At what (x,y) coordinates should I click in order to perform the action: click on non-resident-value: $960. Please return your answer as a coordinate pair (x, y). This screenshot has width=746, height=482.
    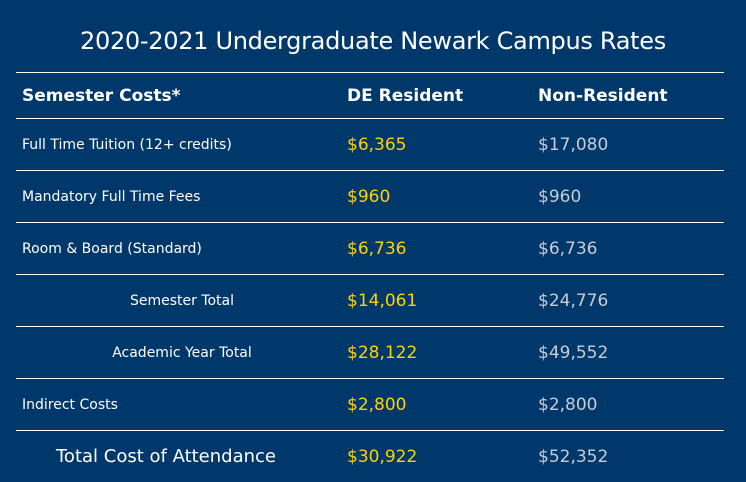
    Looking at the image, I should click on (560, 196).